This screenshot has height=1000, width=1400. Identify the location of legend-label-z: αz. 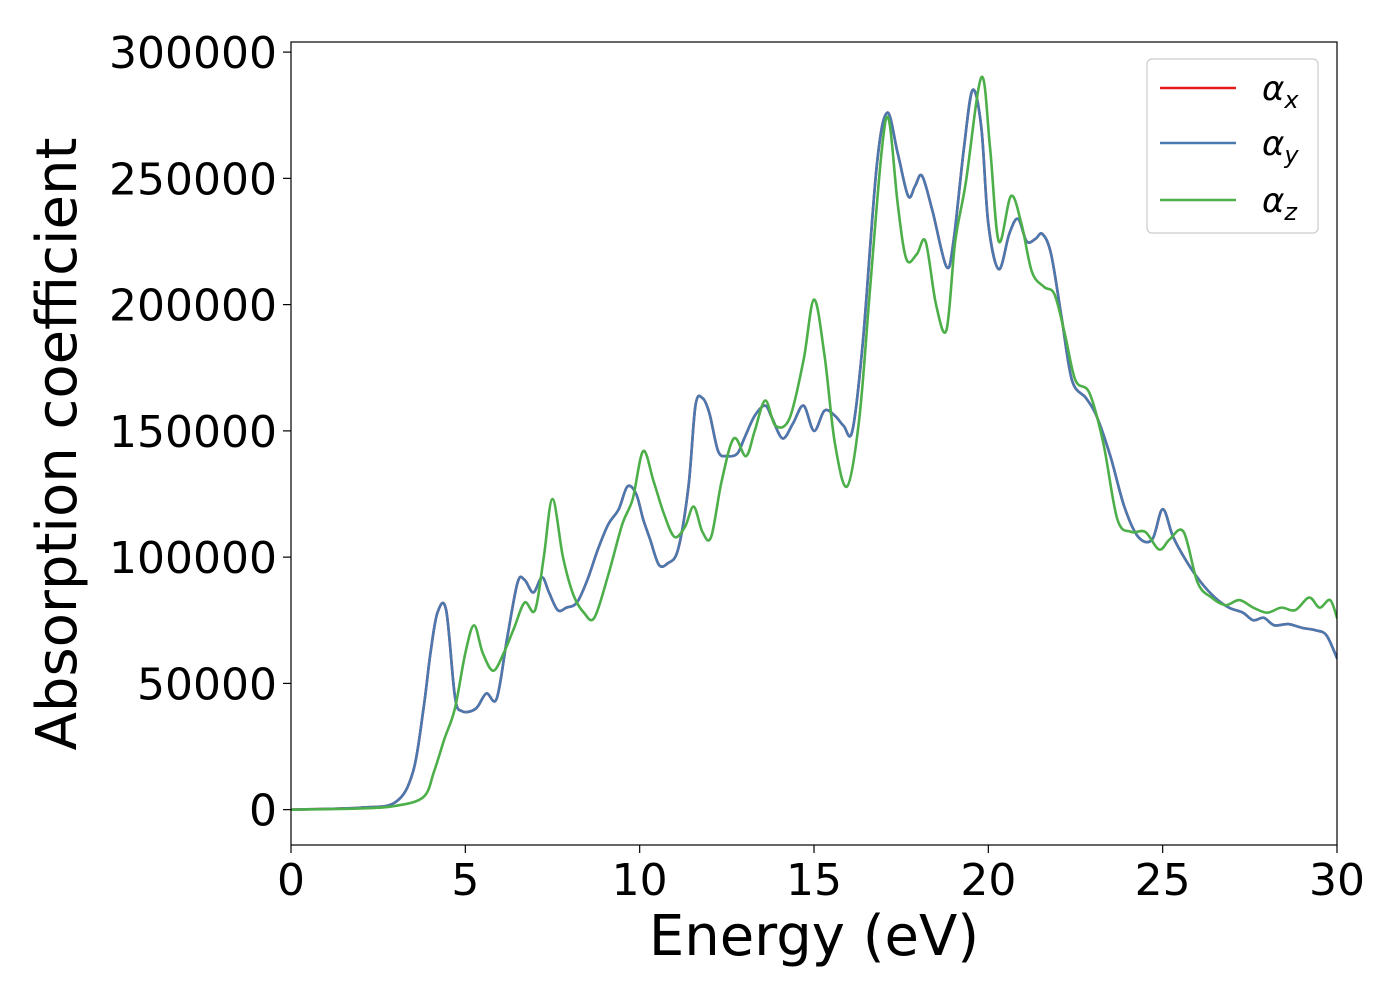
(1280, 203).